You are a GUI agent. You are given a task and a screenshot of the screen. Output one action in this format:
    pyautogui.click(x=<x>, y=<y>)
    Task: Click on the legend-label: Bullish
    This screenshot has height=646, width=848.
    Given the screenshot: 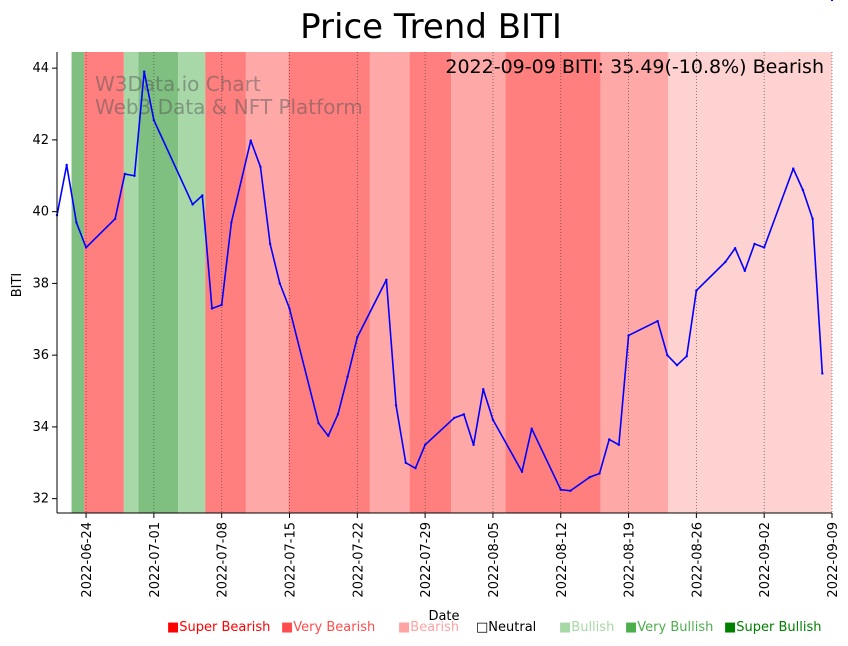 What is the action you would take?
    pyautogui.click(x=593, y=627)
    